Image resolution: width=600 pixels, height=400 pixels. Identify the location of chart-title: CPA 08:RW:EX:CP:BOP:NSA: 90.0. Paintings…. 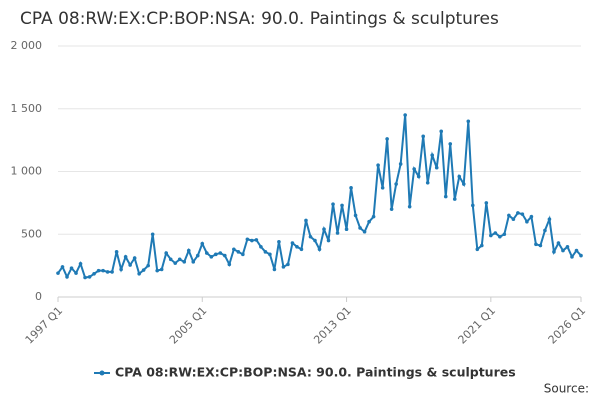
(259, 19).